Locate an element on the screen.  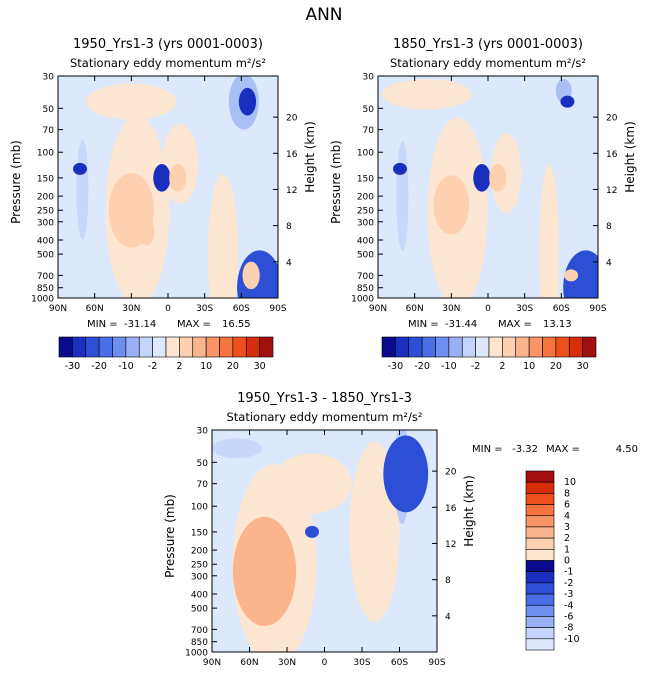
colorbar-label: 30 is located at coordinates (260, 366).